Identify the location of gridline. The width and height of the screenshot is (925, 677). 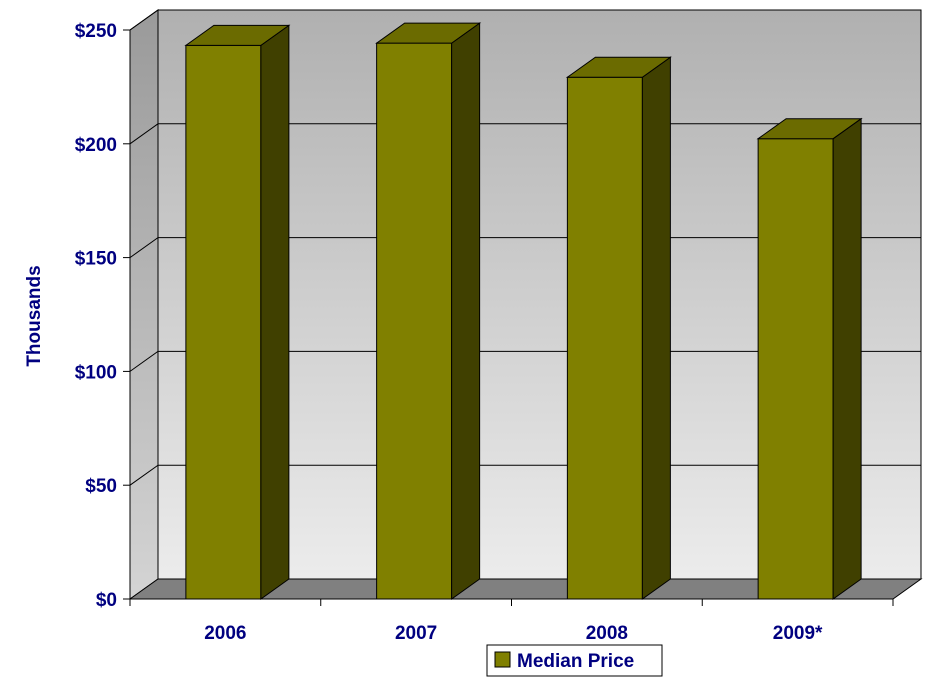
(525, 20).